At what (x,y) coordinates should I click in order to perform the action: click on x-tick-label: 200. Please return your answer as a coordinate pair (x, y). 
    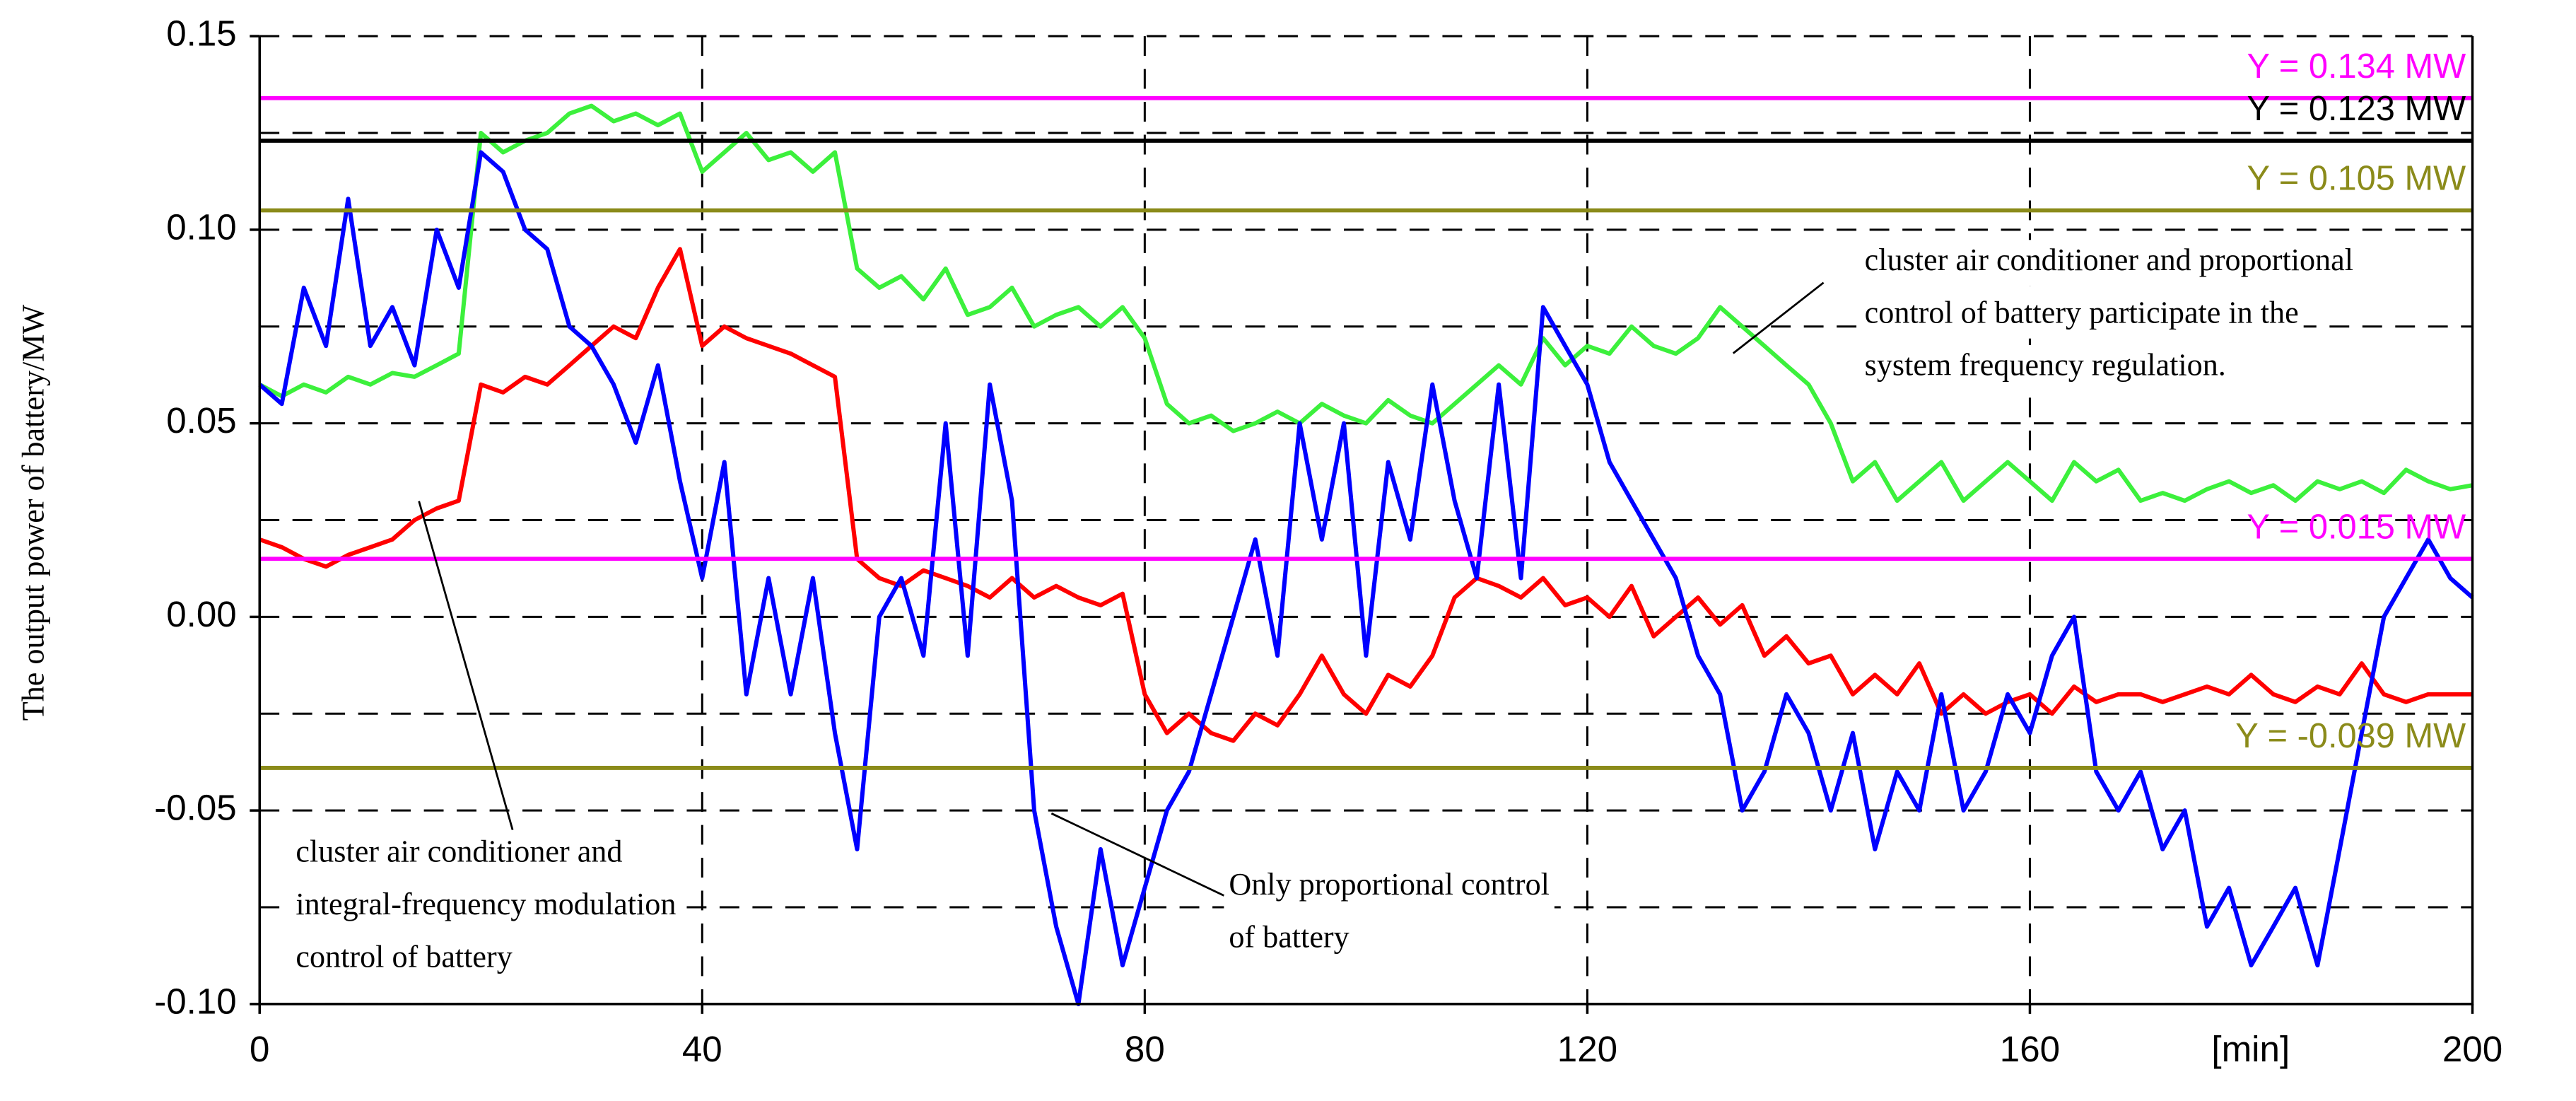
    Looking at the image, I should click on (2472, 1049).